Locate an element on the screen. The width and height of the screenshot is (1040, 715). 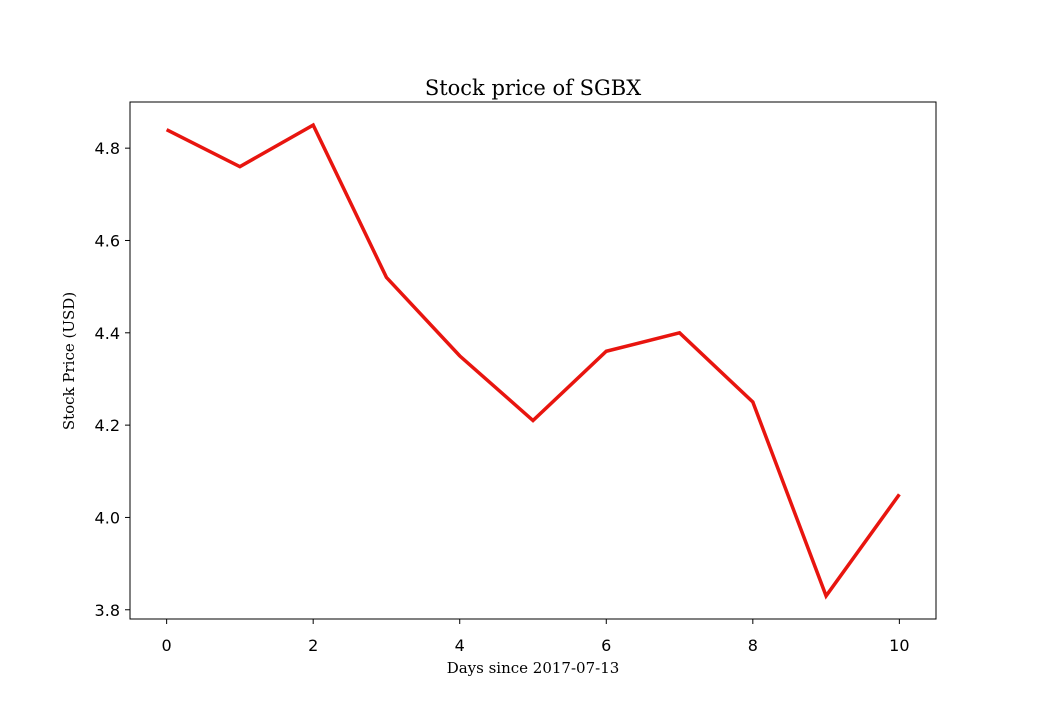
y-tick-label: 3.8 is located at coordinates (107, 610).